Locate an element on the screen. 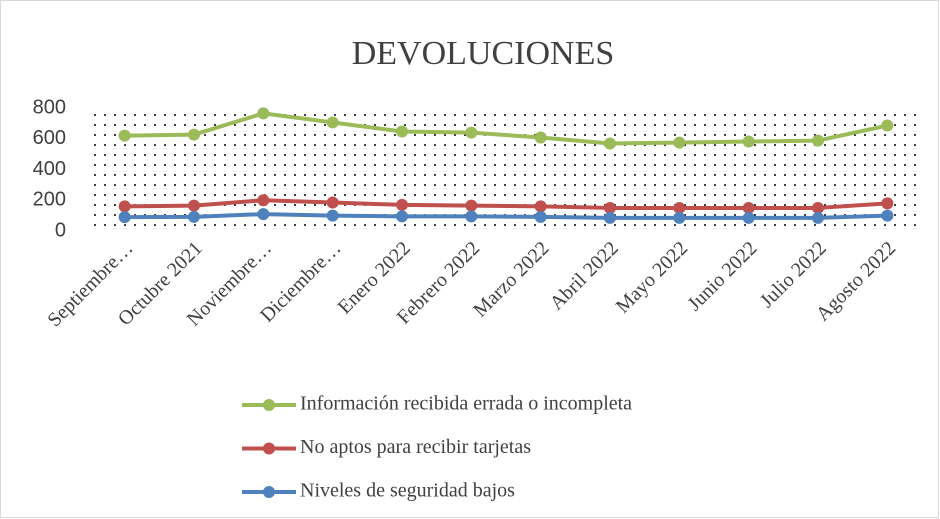  y-tick-label: 600 is located at coordinates (49, 138).